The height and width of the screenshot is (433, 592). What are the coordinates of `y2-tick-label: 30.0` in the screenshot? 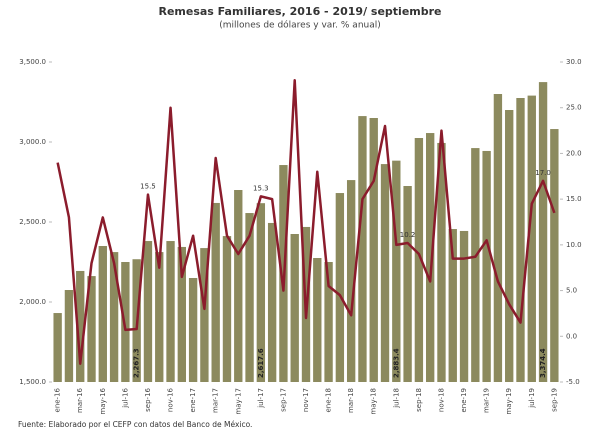 It's located at (574, 62).